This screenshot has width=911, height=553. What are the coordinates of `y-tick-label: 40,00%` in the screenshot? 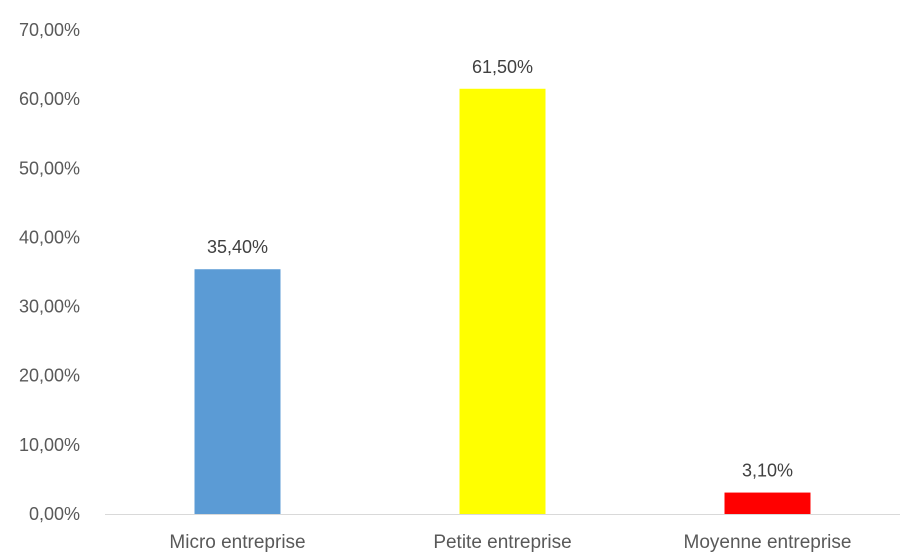 It's located at (49, 237).